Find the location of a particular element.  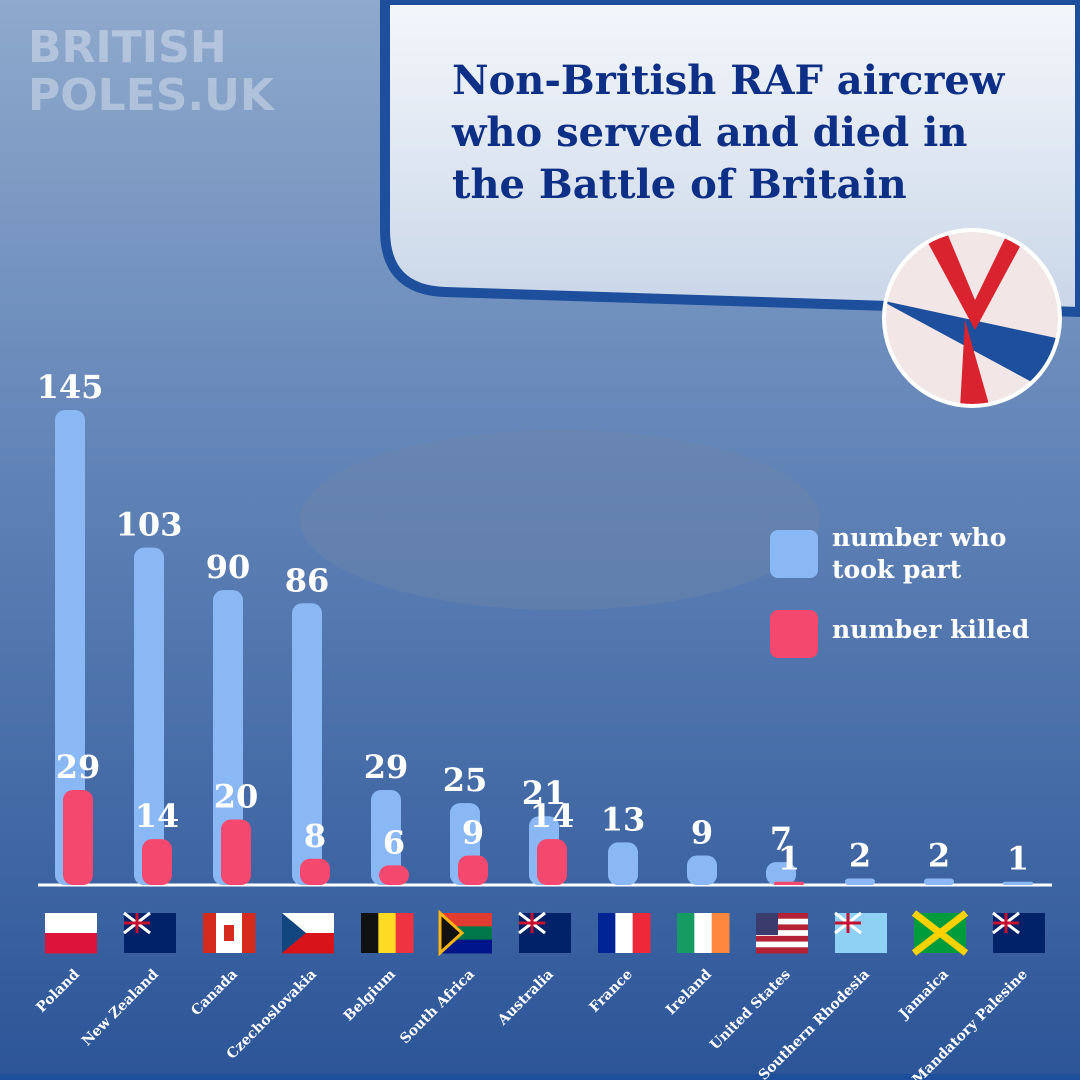

plane-silhouette is located at coordinates (560, 520).